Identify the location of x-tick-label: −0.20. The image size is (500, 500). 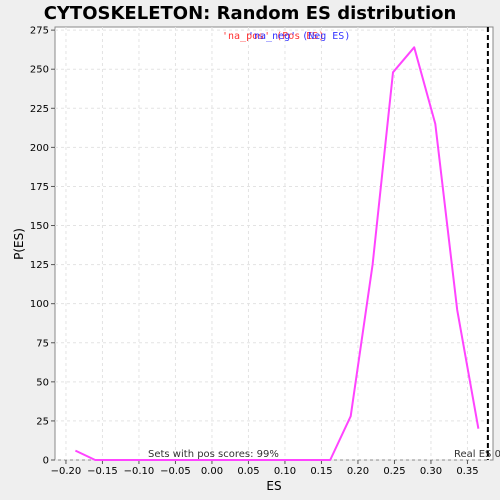
(66, 471).